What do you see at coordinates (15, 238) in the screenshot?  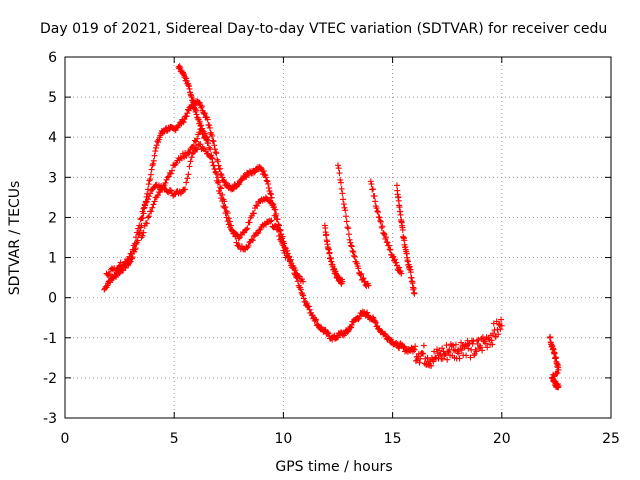 I see `y-axis-label: SDTVAR / TECUs` at bounding box center [15, 238].